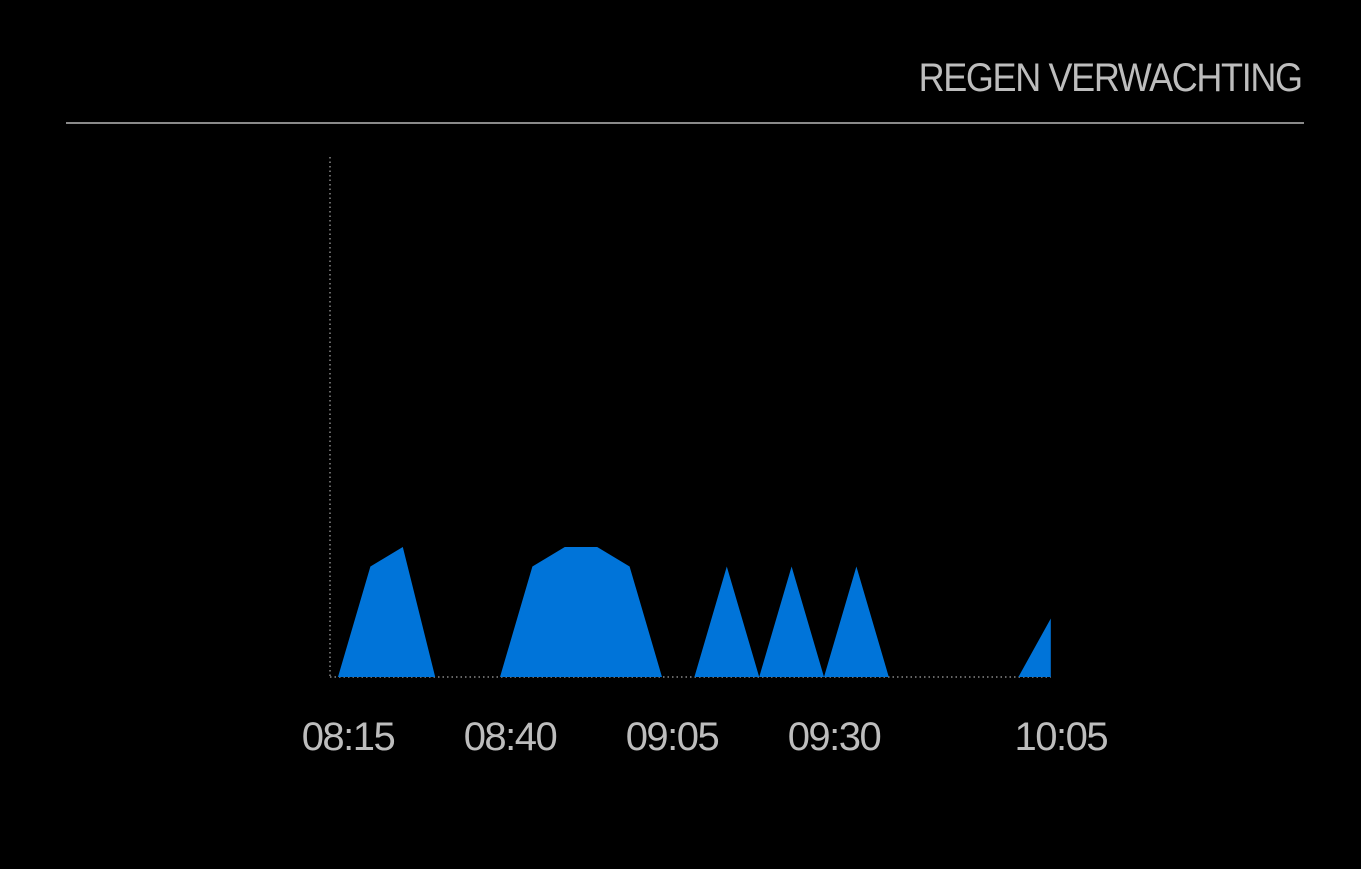 The width and height of the screenshot is (1361, 869). Describe the element at coordinates (510, 737) in the screenshot. I see `x-tick-label: 08:40` at that location.